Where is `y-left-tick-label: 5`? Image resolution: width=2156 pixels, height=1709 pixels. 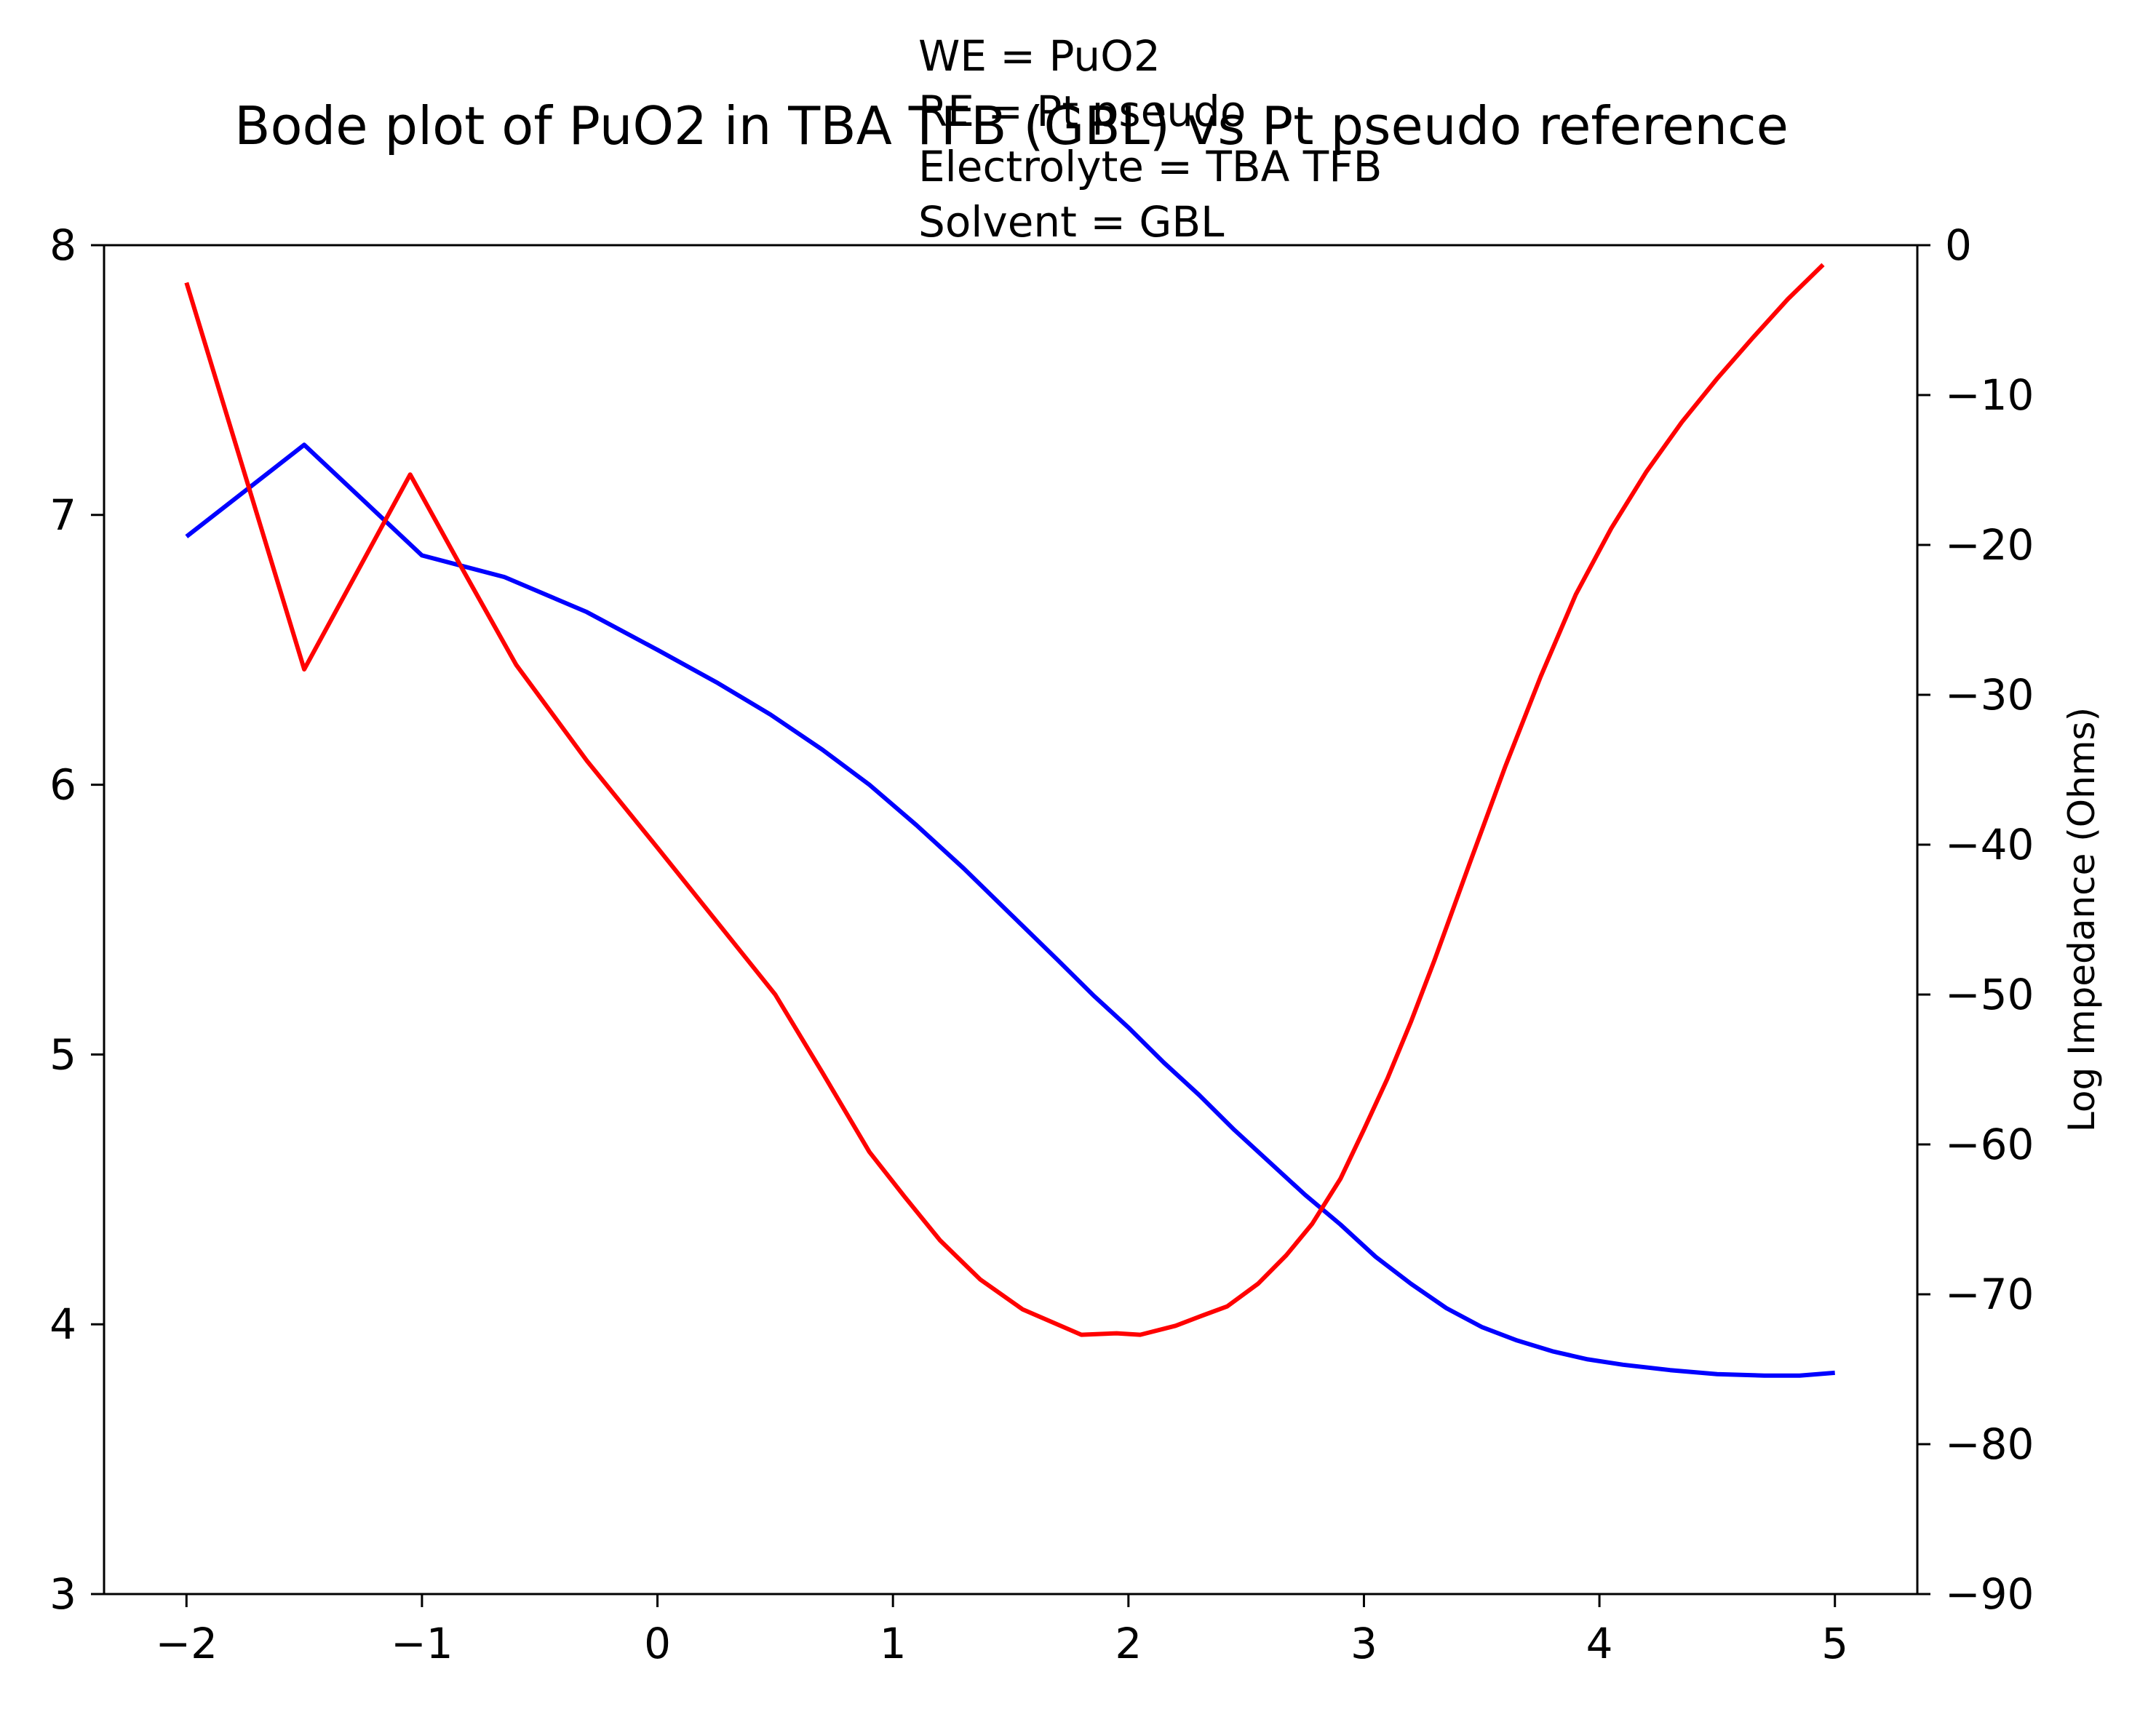 y-left-tick-label: 5 is located at coordinates (62, 1054).